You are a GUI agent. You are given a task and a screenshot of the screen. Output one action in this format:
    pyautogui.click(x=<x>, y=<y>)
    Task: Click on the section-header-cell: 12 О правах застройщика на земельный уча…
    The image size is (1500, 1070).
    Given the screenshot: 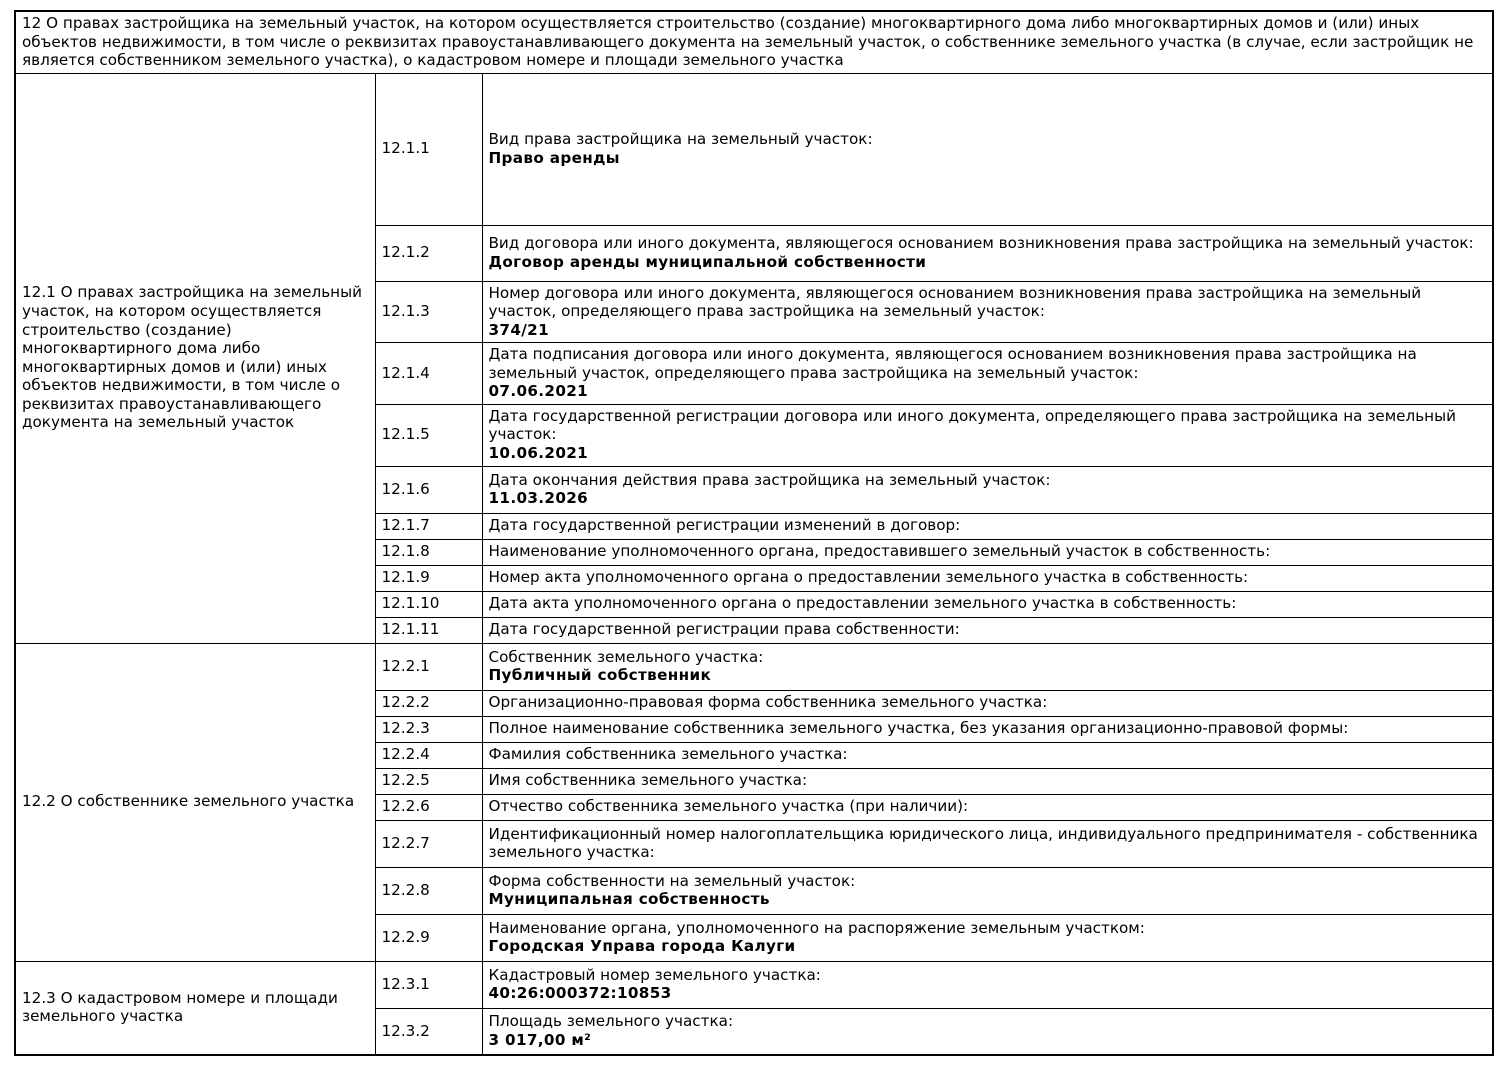 What is the action you would take?
    pyautogui.click(x=754, y=42)
    